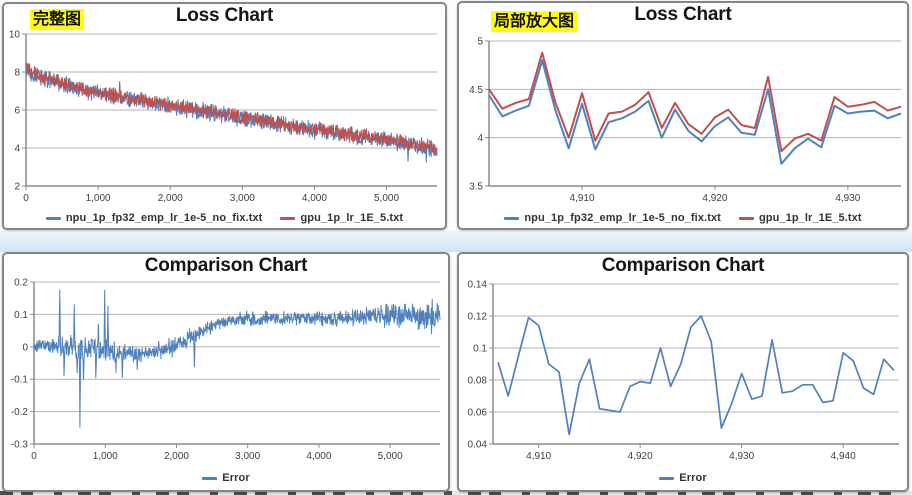 Image resolution: width=912 pixels, height=495 pixels. Describe the element at coordinates (683, 14) in the screenshot. I see `loss-zoom-title: Loss Chart` at that location.